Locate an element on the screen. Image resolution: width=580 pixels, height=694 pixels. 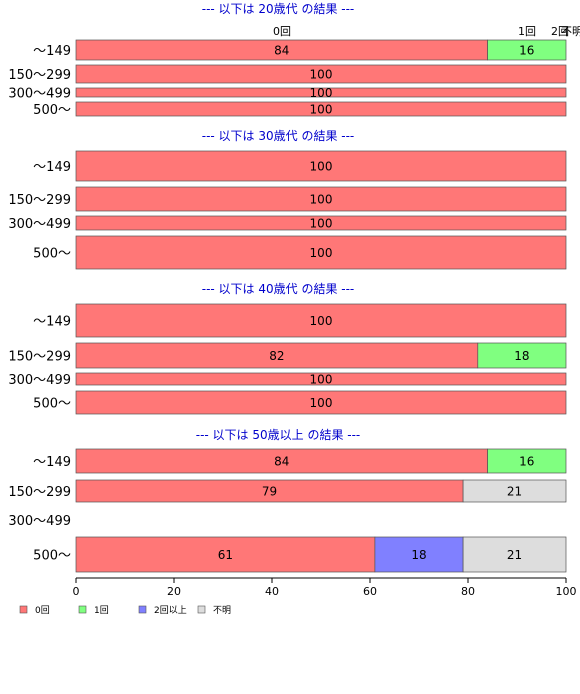
panel-title-3: --- 以下は 50歳以上 の結果 --- is located at coordinates (278, 435).